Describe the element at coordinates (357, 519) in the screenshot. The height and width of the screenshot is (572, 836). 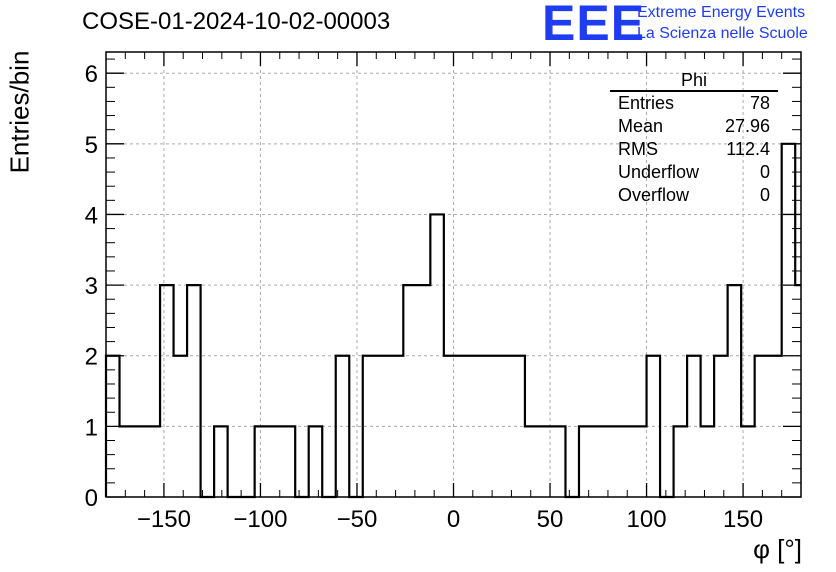
I see `x-tick-label: −50` at that location.